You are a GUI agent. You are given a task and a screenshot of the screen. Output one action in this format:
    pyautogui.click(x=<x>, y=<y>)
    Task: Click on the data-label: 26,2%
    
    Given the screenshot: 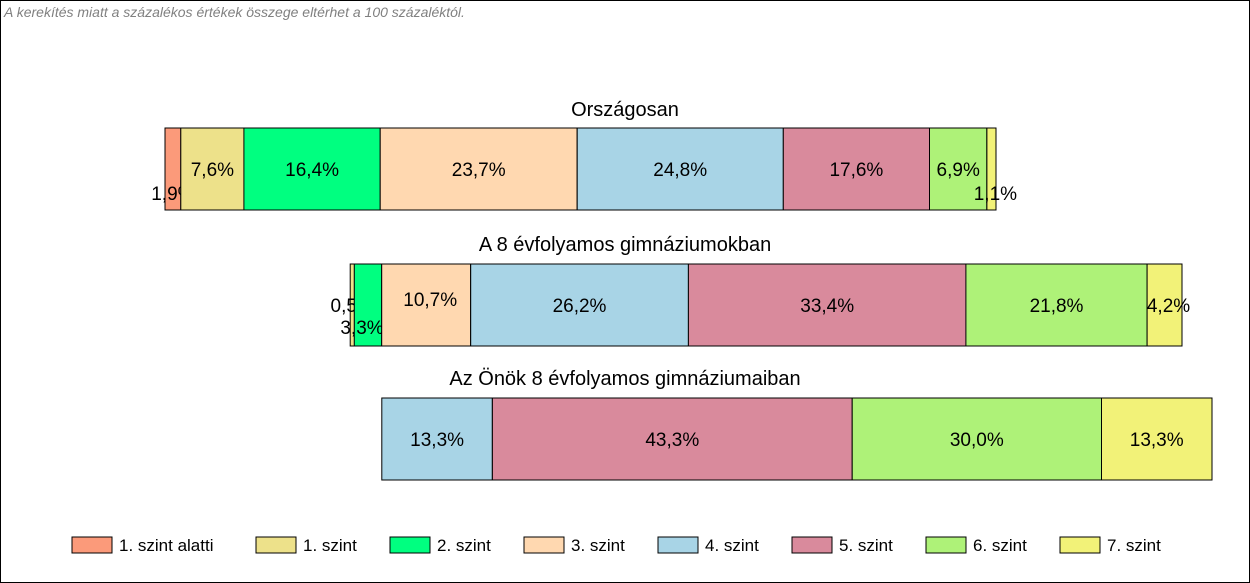 What is the action you would take?
    pyautogui.click(x=580, y=306)
    